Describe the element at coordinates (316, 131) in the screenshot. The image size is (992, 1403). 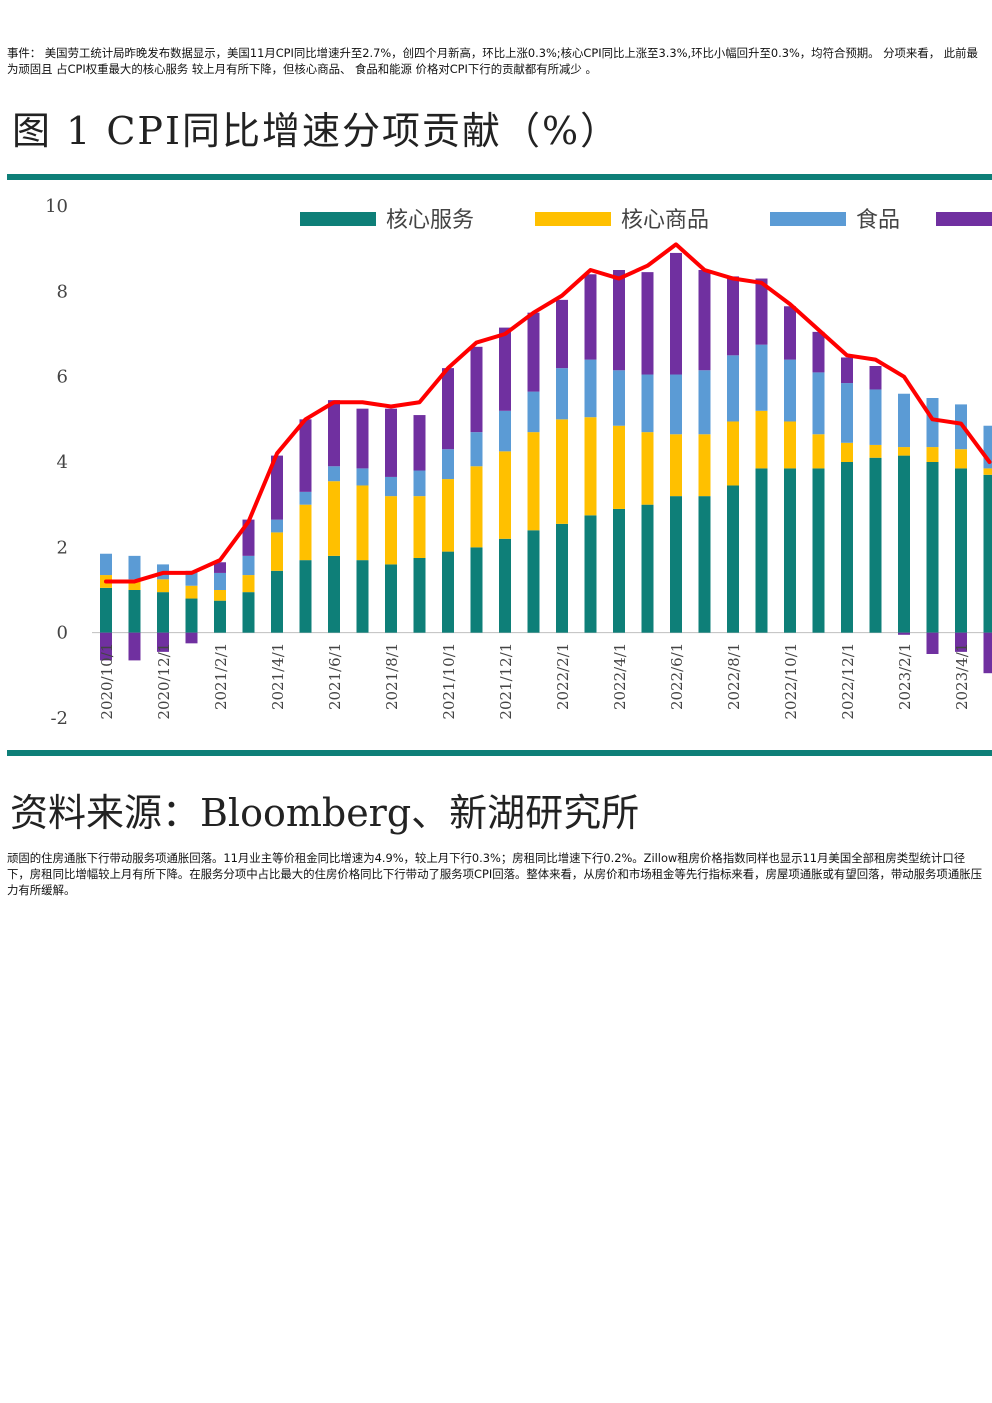
I see `figure-title: 图 1 CPI同比增速分项贡献（%）` at that location.